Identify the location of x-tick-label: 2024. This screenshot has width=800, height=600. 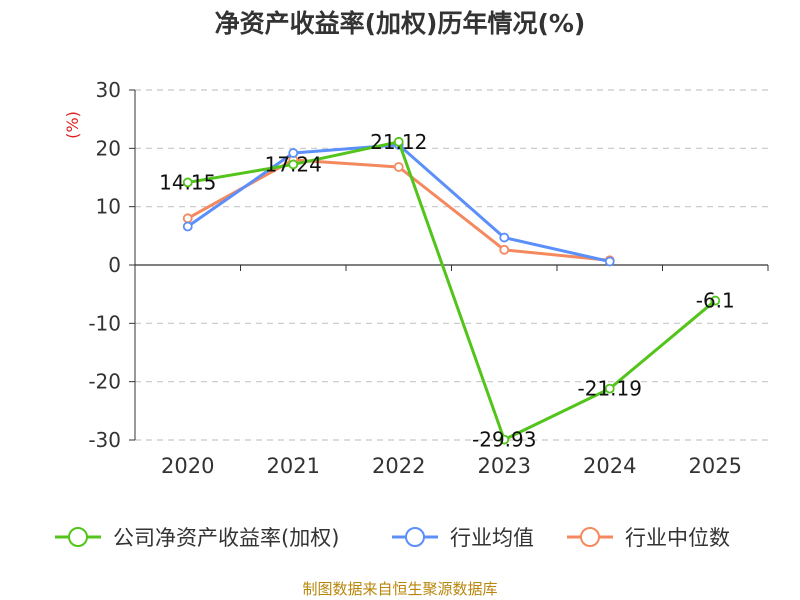
(609, 466).